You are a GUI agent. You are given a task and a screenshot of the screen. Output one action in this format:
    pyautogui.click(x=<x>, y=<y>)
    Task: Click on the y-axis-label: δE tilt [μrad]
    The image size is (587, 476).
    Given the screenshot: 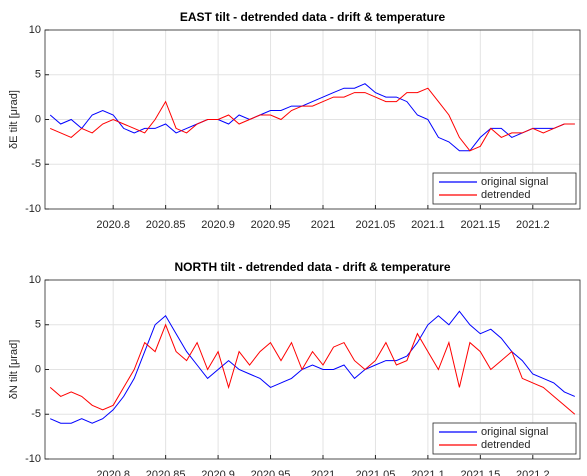 What is the action you would take?
    pyautogui.click(x=14, y=119)
    